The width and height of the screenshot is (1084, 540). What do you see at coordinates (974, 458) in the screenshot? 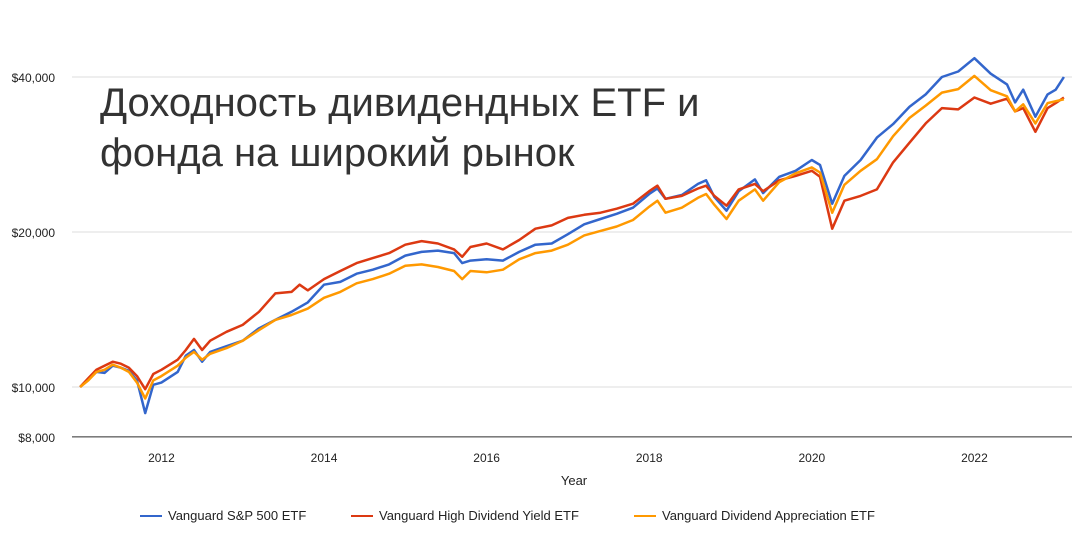
I see `x-tick-label: 2022` at bounding box center [974, 458].